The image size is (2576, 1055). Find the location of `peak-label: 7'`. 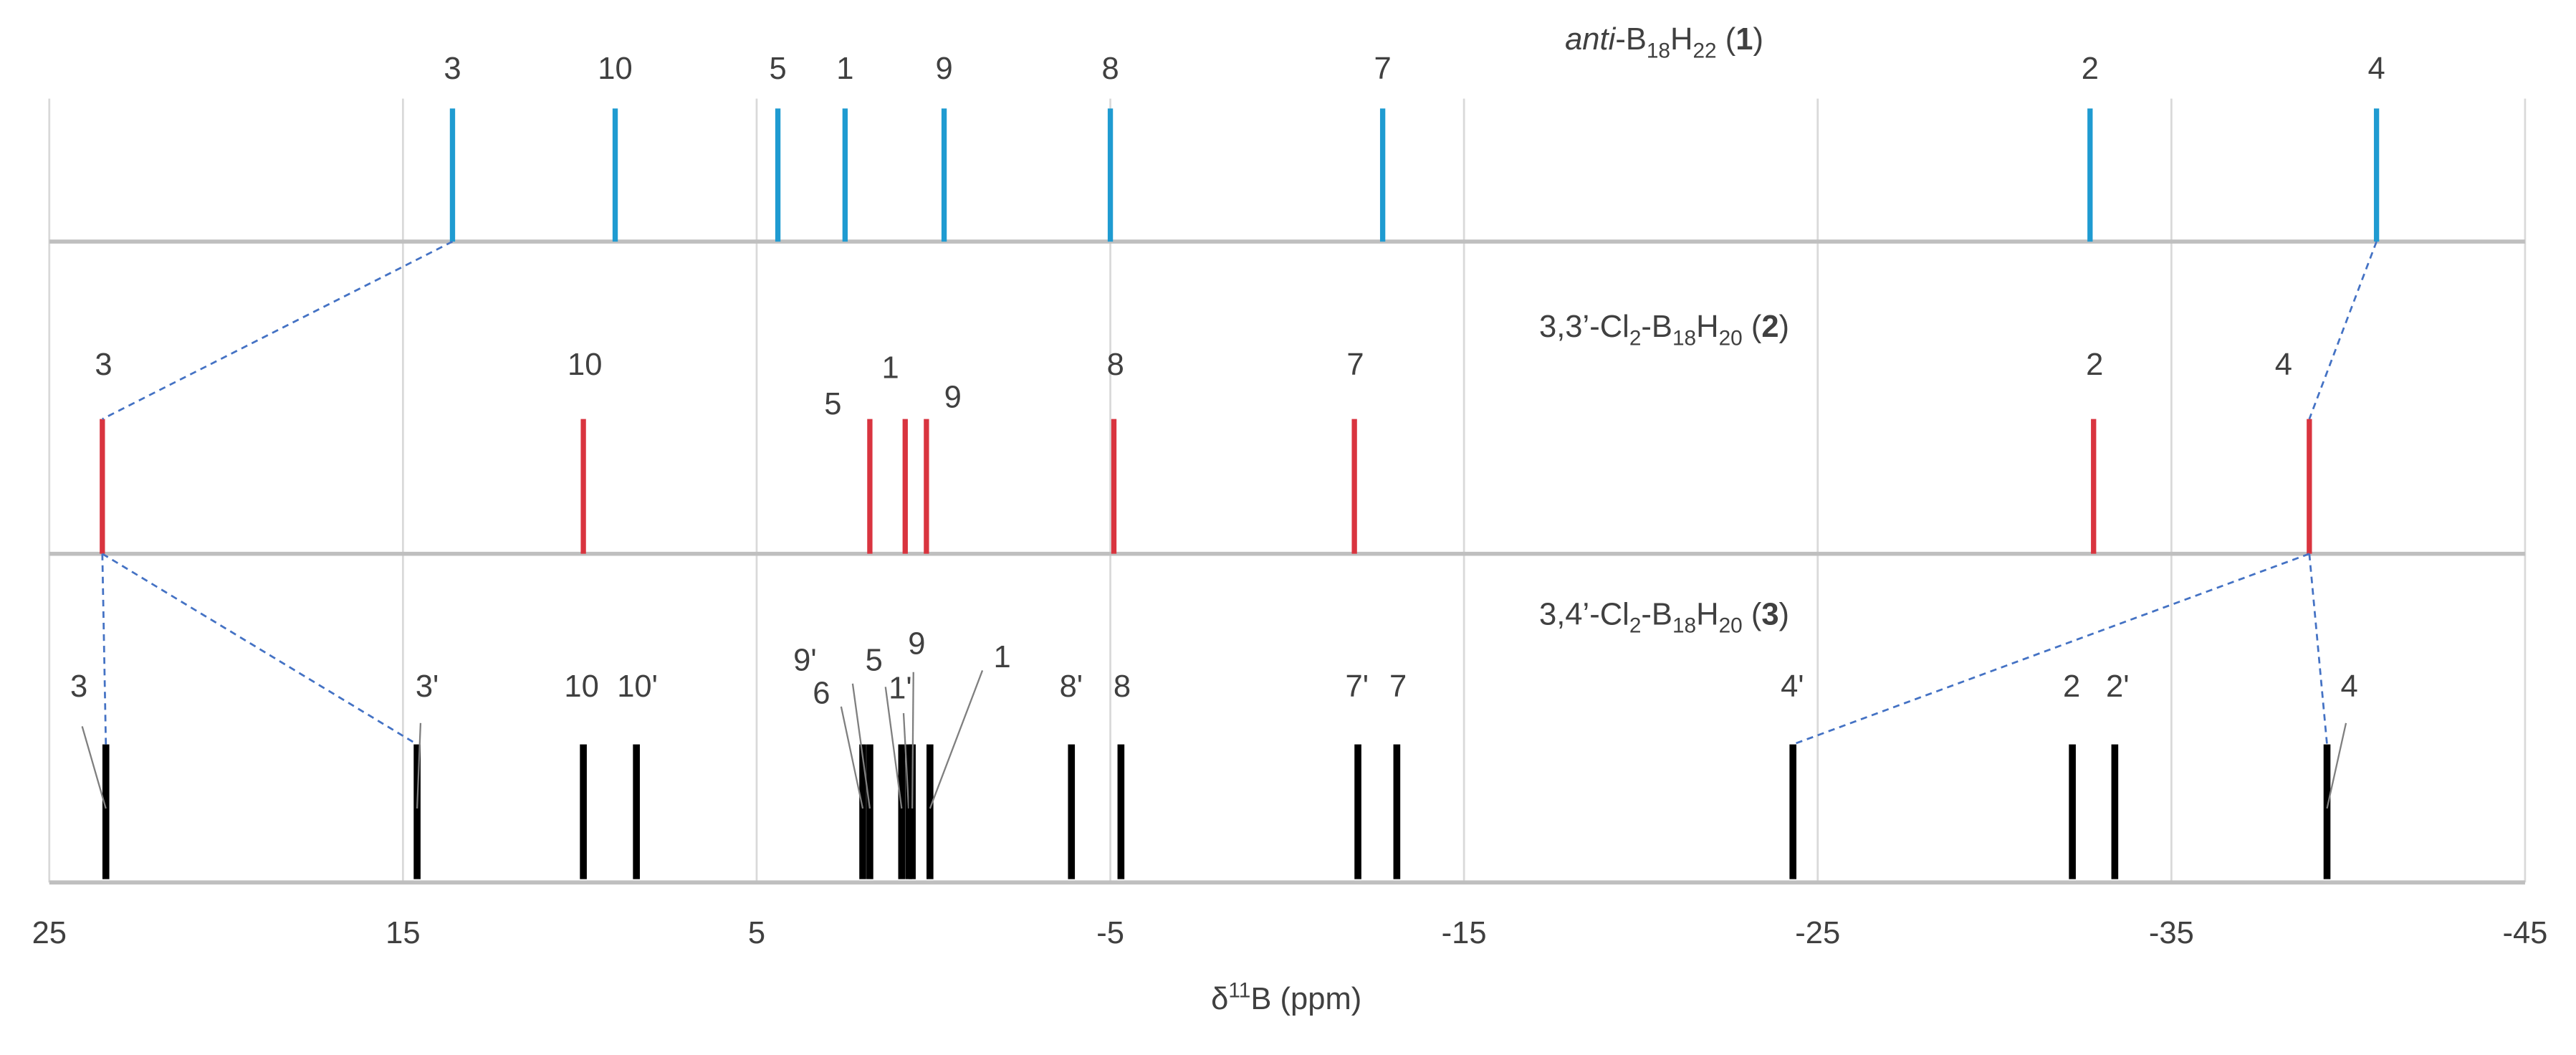

peak-label: 7' is located at coordinates (1357, 686).